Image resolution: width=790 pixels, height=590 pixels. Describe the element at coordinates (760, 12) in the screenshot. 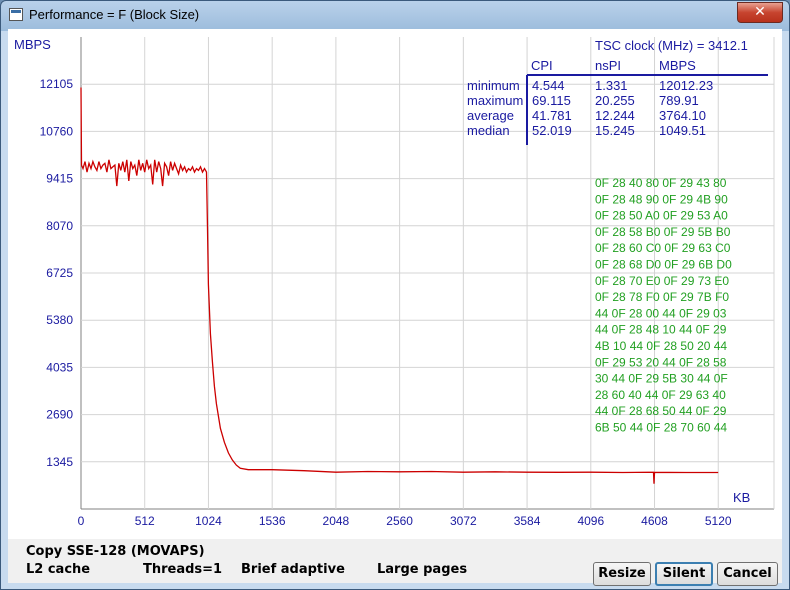

I see `close-button: ✕` at that location.